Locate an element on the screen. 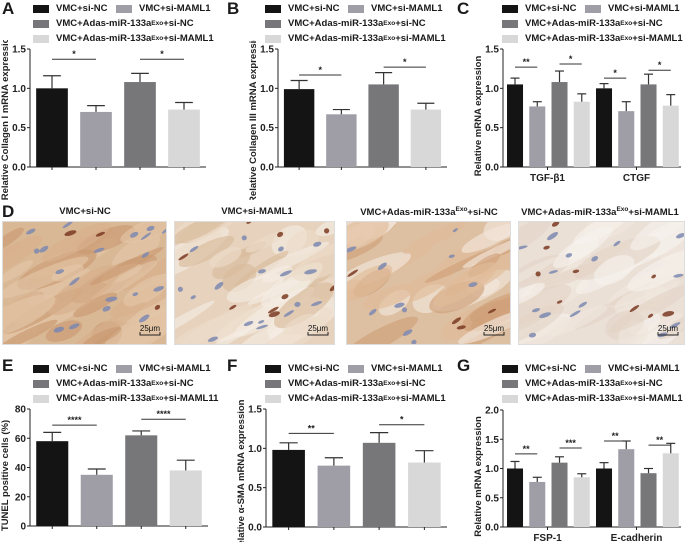 The height and width of the screenshot is (542, 685). svg-text: 40 is located at coordinates (21, 468).